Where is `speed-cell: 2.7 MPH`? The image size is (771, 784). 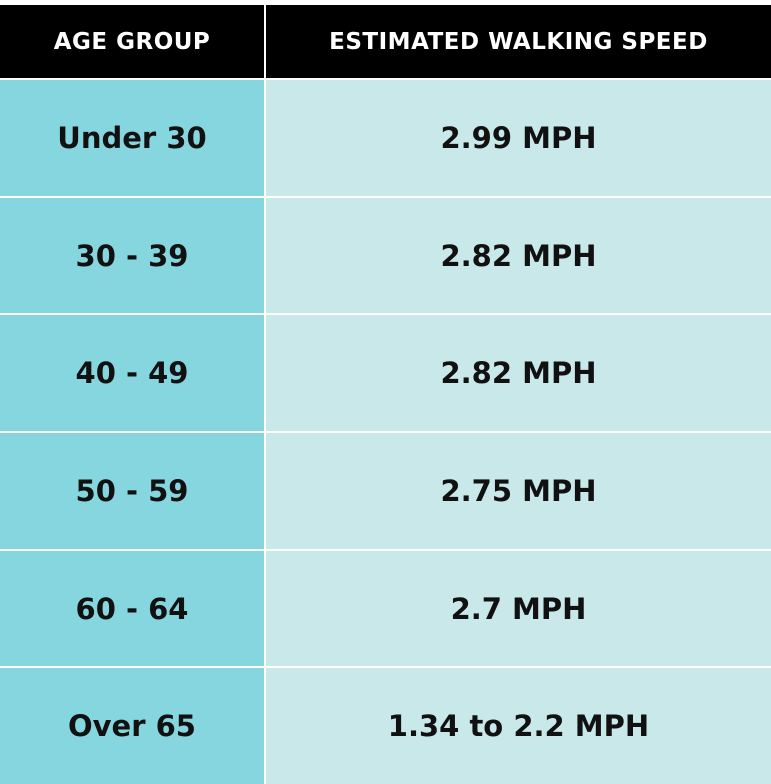 speed-cell: 2.7 MPH is located at coordinates (518, 608).